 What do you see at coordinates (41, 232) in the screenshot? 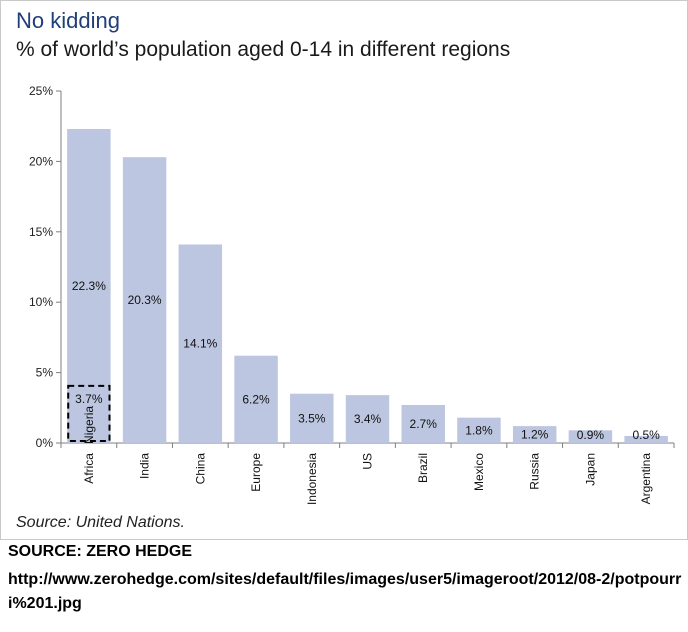
I see `y-tick-label: 15%` at bounding box center [41, 232].